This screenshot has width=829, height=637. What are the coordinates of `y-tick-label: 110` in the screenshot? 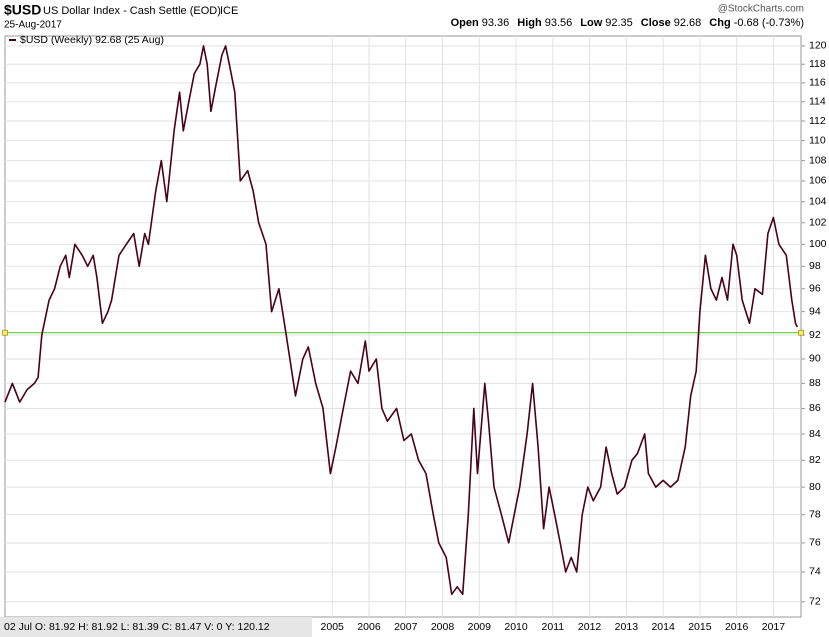 It's located at (817, 140).